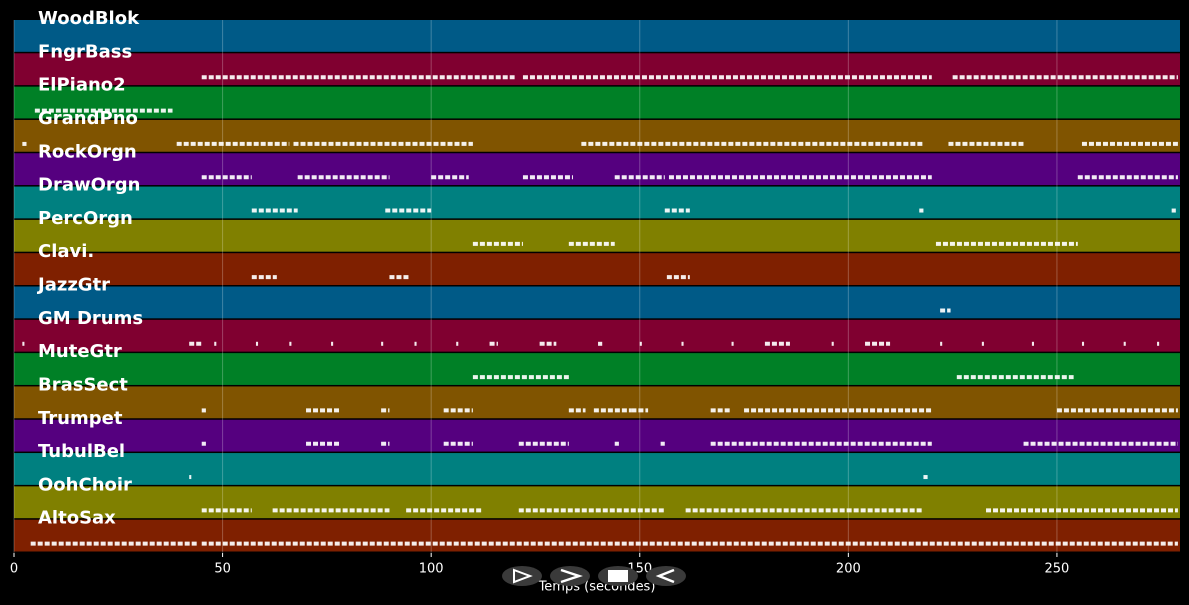  I want to click on playback-controls, so click(594, 576).